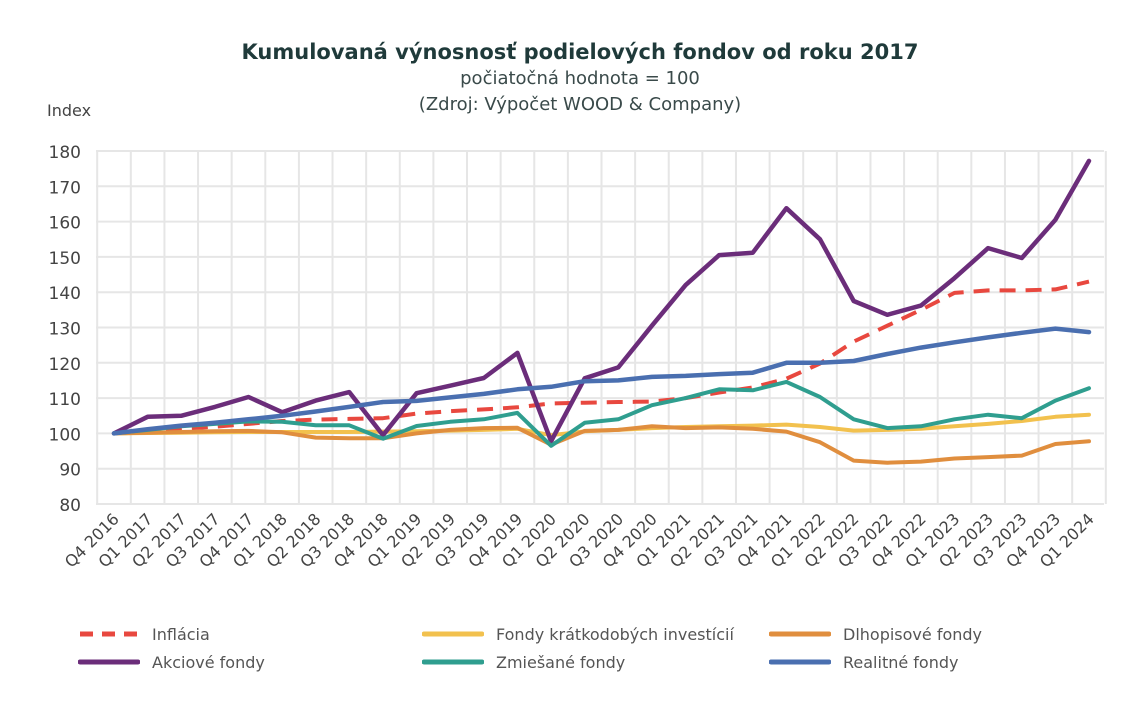  I want to click on y-tick-label: 80, so click(70, 506).